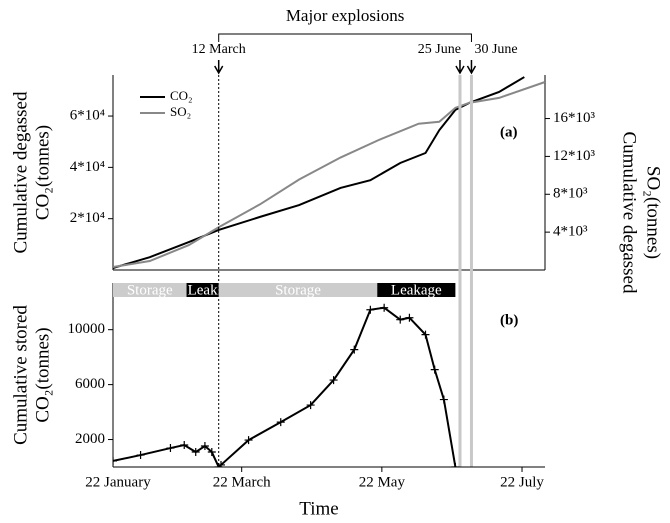 The width and height of the screenshot is (670, 523). I want to click on phase-label: Leak, so click(203, 290).